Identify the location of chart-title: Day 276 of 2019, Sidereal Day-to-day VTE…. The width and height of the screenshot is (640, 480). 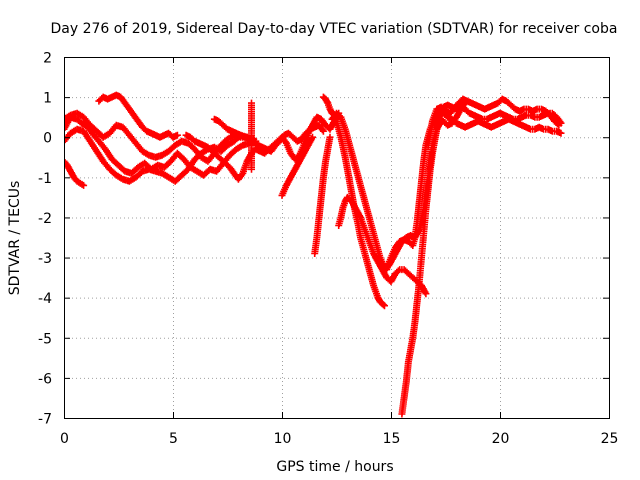
(334, 29).